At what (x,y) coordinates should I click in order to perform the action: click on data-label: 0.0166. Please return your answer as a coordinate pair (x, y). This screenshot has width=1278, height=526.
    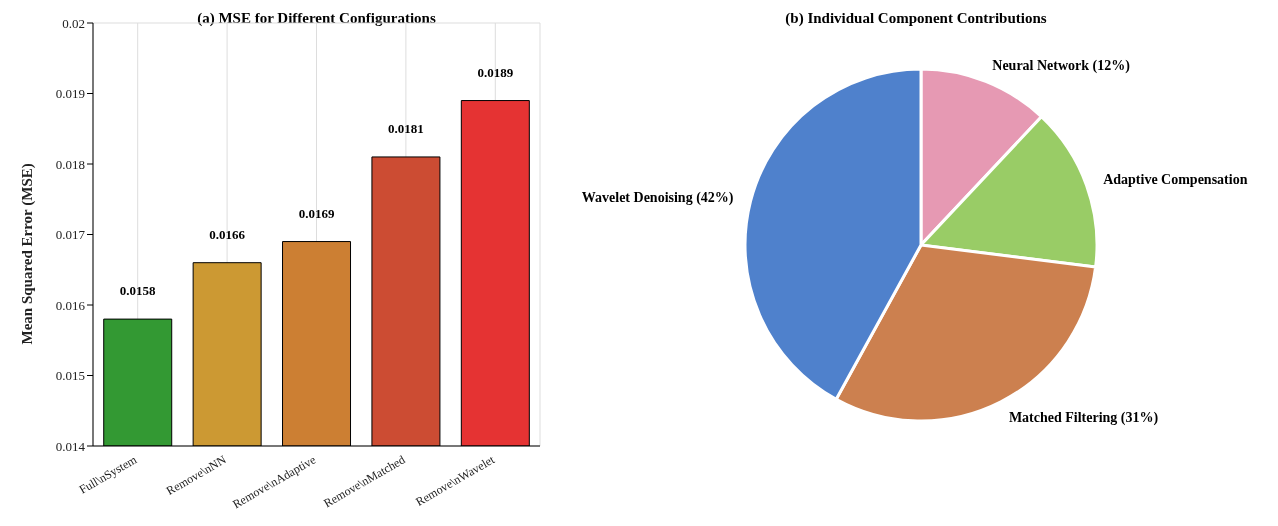
    Looking at the image, I should click on (227, 234).